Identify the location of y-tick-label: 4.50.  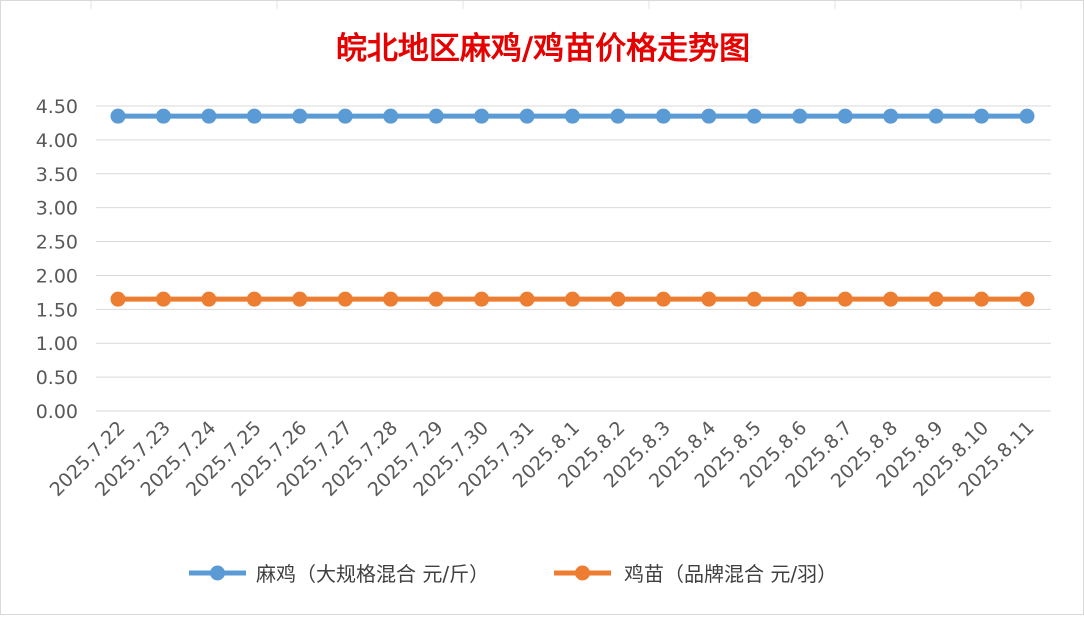
(57, 107).